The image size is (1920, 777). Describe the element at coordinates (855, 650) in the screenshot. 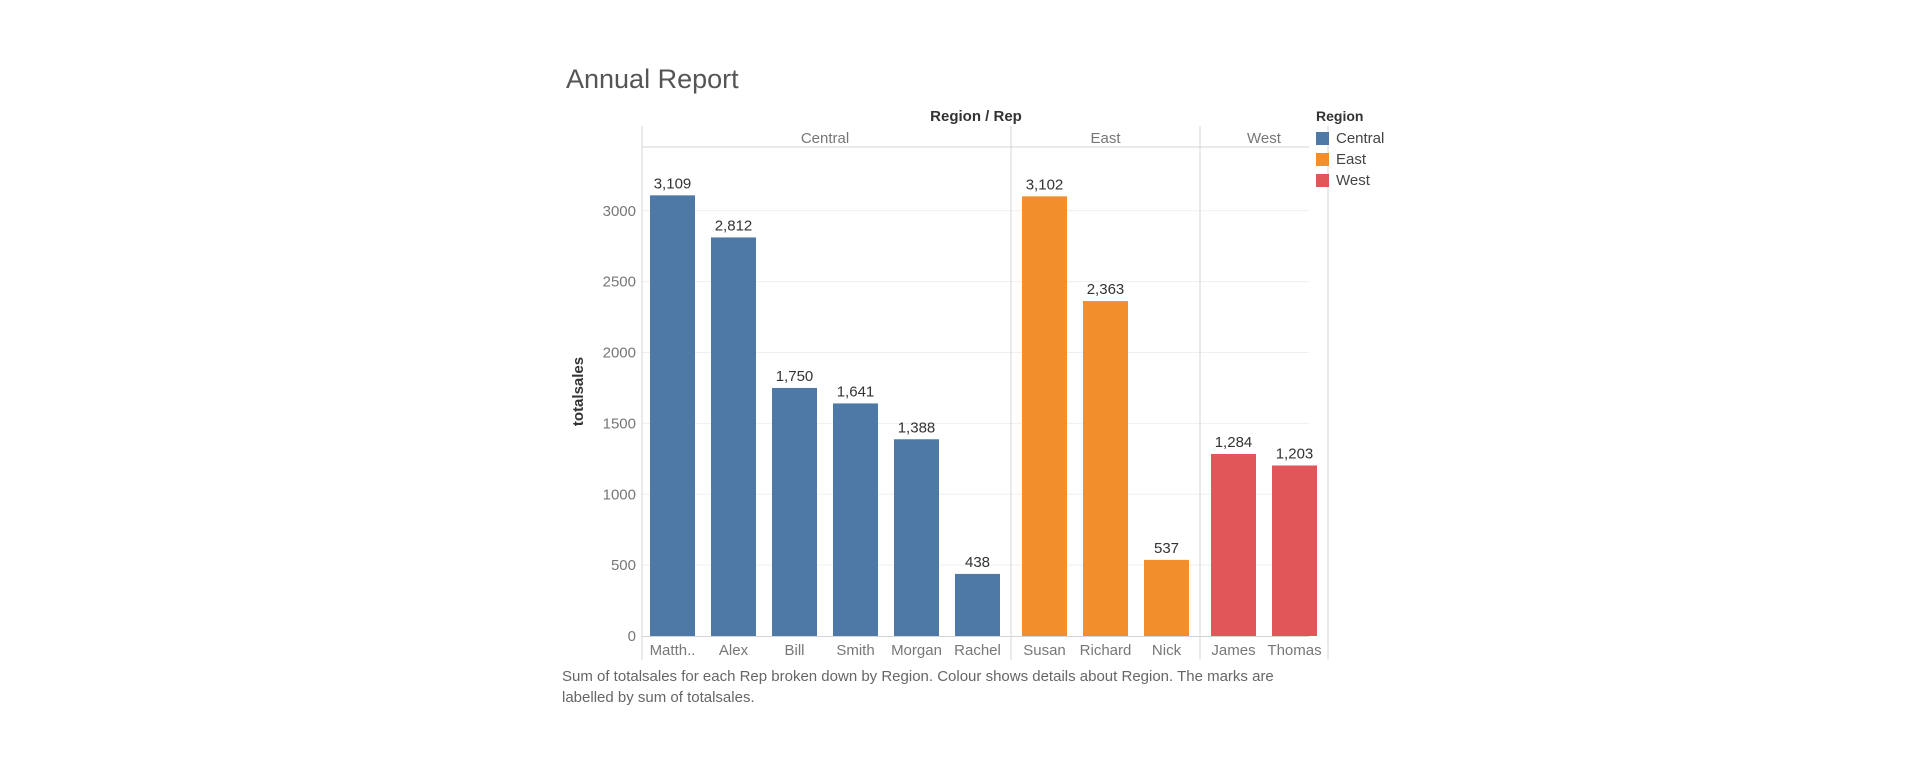

I see `x-tick-label: Smith` at that location.